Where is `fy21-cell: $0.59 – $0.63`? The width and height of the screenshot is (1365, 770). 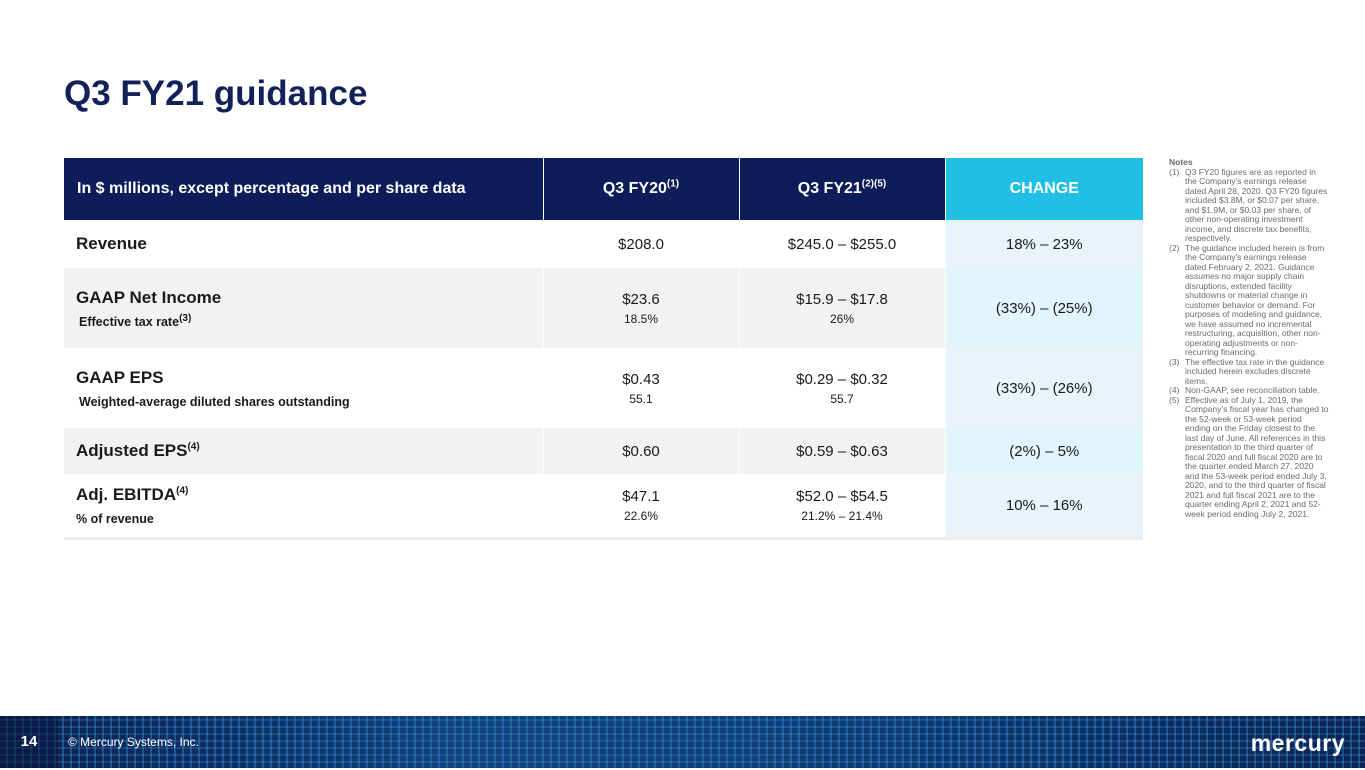
fy21-cell: $0.59 – $0.63 is located at coordinates (841, 451).